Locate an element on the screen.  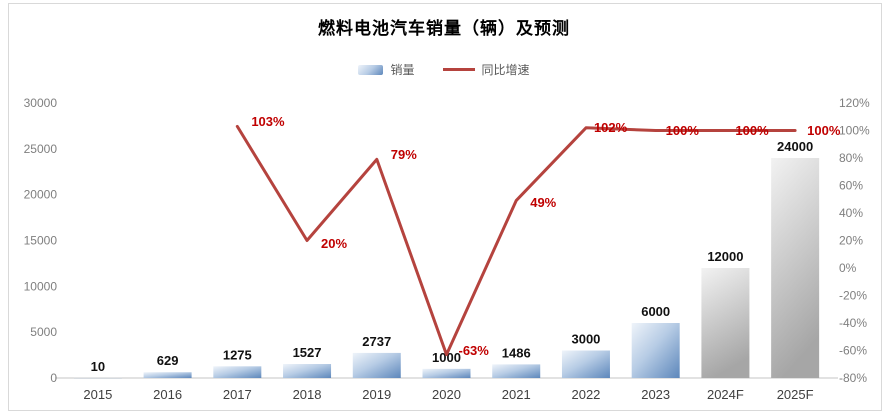
bar-value-label: 10 is located at coordinates (98, 366).